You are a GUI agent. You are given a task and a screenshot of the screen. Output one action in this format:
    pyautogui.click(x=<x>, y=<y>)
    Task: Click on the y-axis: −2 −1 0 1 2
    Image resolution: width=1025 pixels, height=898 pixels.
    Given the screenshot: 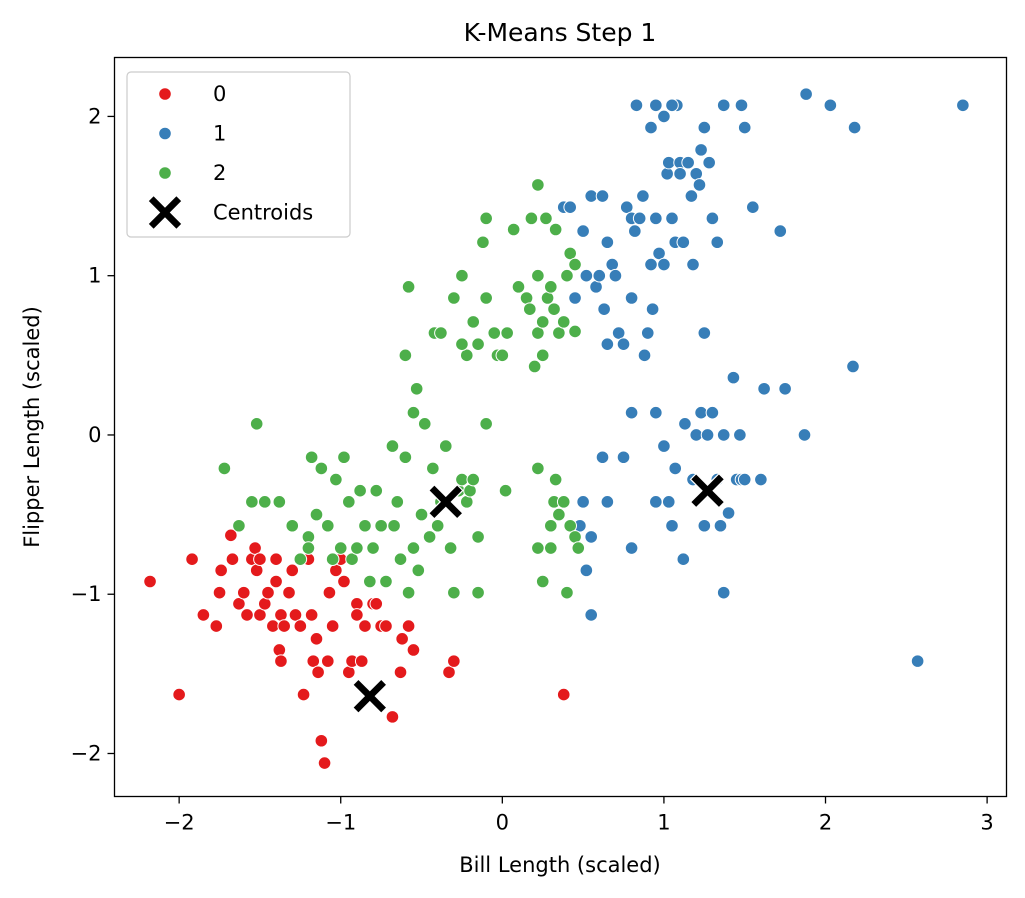 What is the action you would take?
    pyautogui.click(x=93, y=434)
    